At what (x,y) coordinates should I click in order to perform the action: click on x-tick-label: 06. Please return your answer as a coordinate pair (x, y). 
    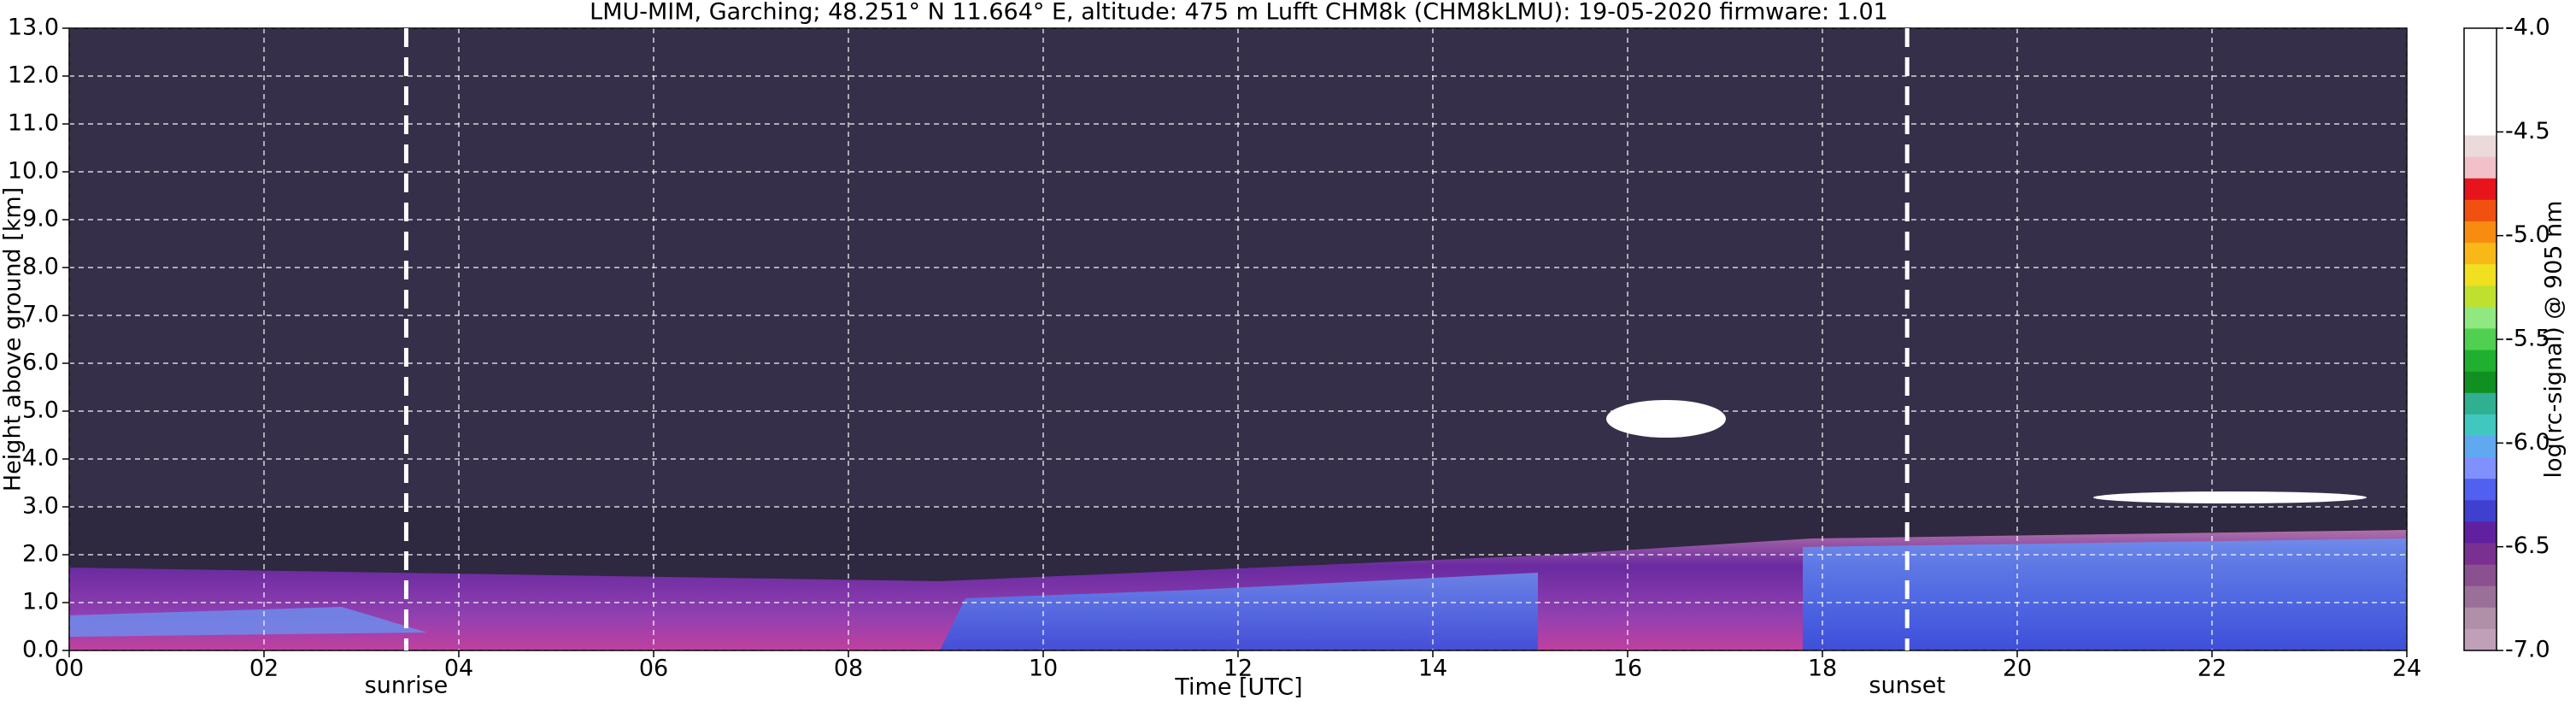
    Looking at the image, I should click on (653, 669).